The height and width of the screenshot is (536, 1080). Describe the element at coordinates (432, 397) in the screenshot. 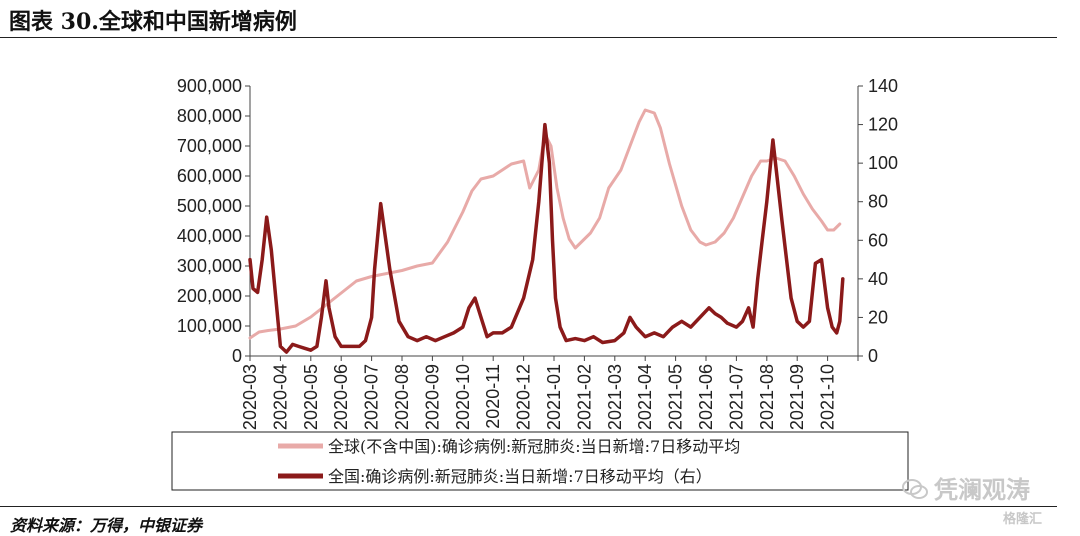

I see `x-tick-label: 2020-09` at that location.